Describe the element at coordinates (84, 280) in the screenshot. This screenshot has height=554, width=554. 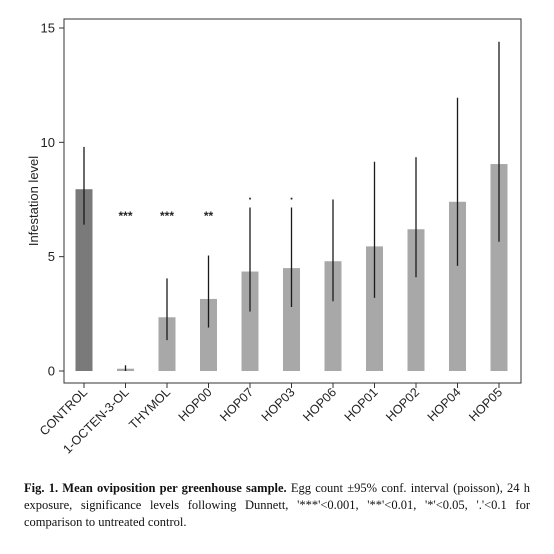
I see `bar-control` at that location.